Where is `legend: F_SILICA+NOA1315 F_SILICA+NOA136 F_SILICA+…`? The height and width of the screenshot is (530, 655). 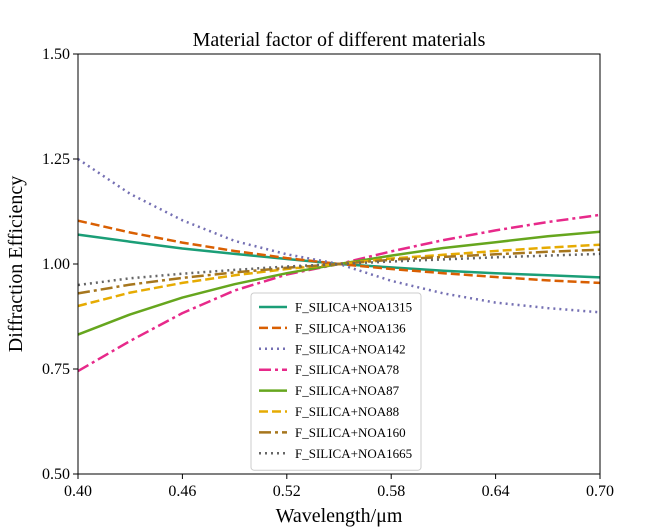
legend: F_SILICA+NOA1315 F_SILICA+NOA136 F_SILICA+… is located at coordinates (336, 381).